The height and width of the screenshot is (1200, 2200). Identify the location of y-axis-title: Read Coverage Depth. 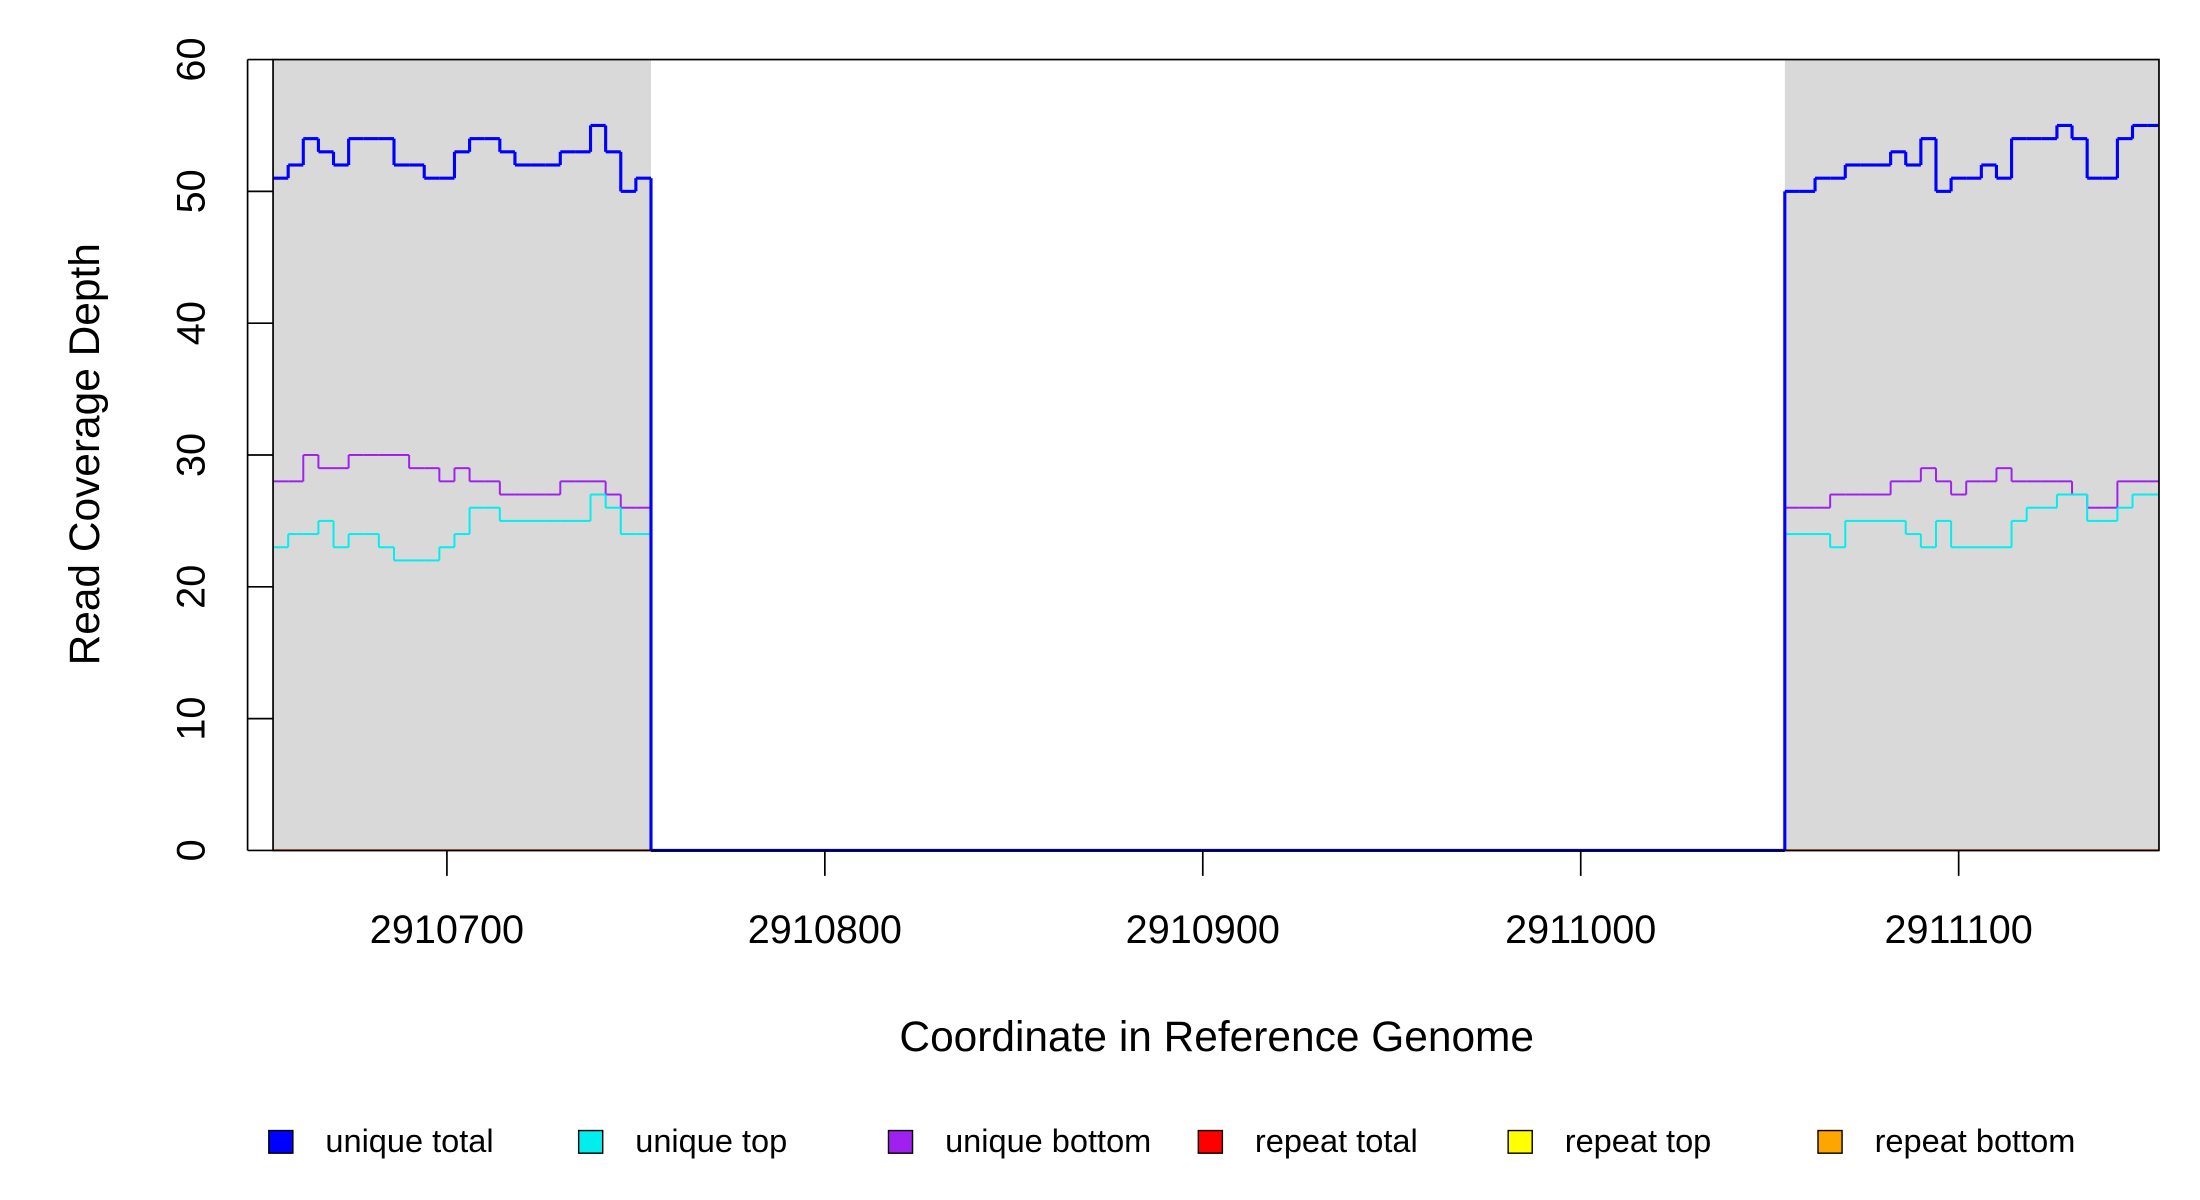
(84, 454).